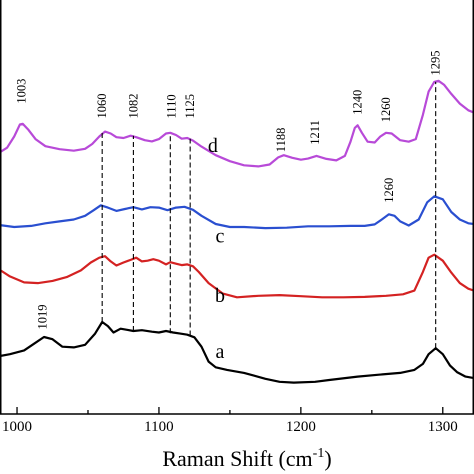 The image size is (474, 474). I want to click on peak-label: 1125, so click(190, 106).